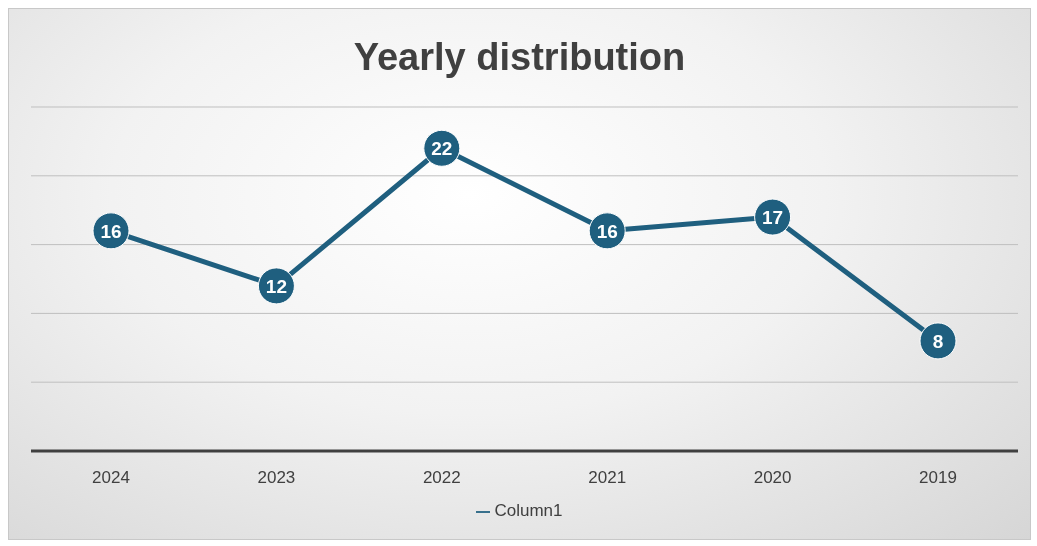  I want to click on chart-title: Yearly distribution, so click(519, 57).